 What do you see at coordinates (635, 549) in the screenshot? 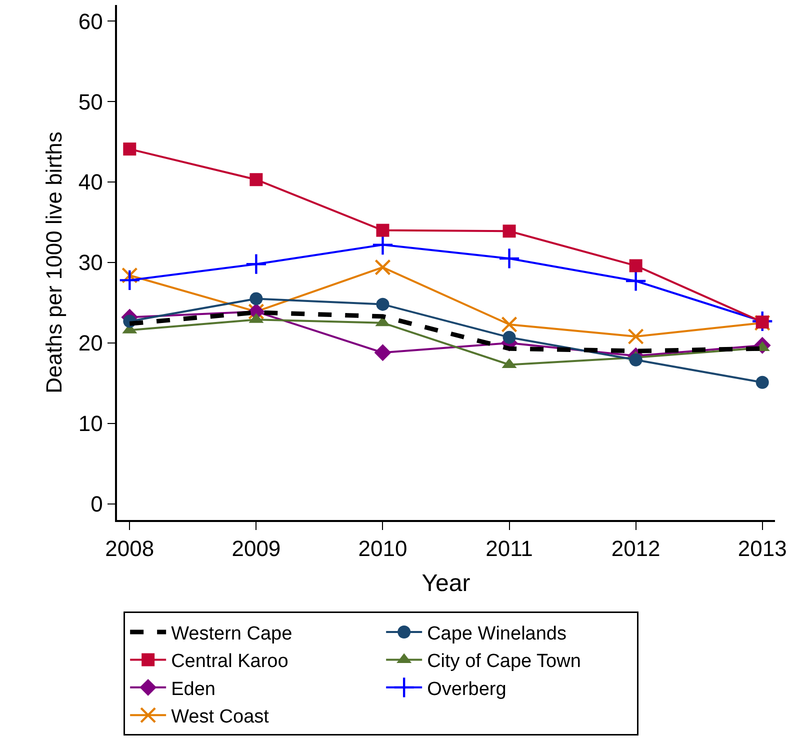
I see `x-tick-label: 2012` at bounding box center [635, 549].